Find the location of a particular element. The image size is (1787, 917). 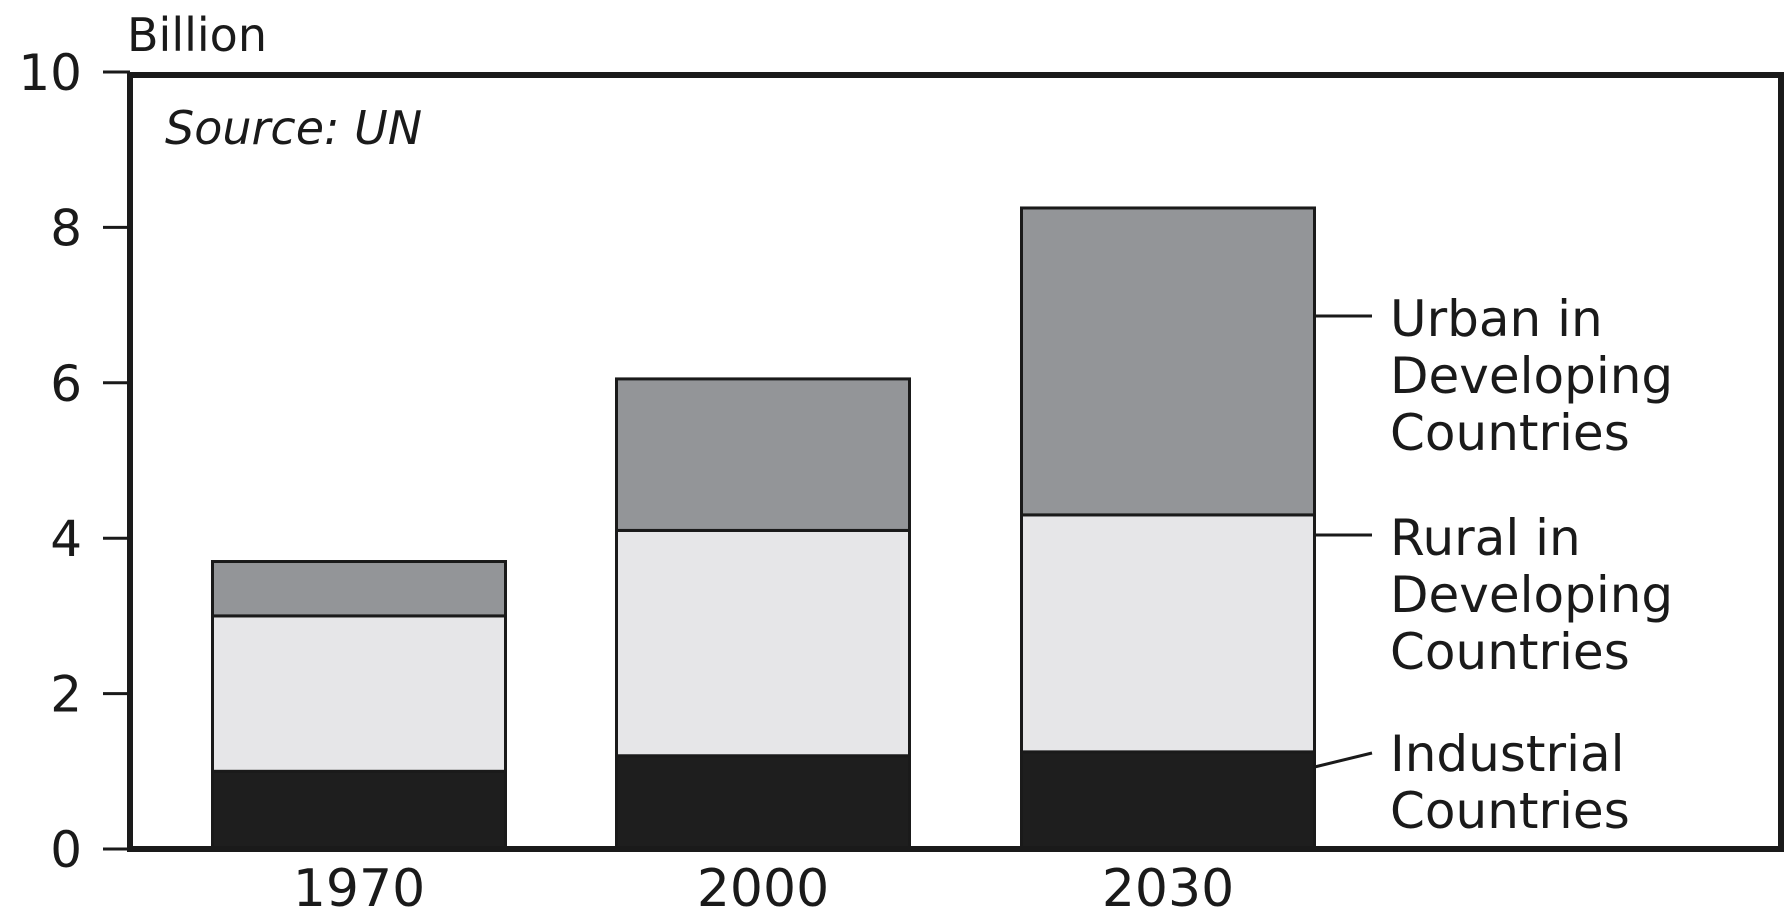

bar-2000-rural-in-developing-countries is located at coordinates (763, 643).